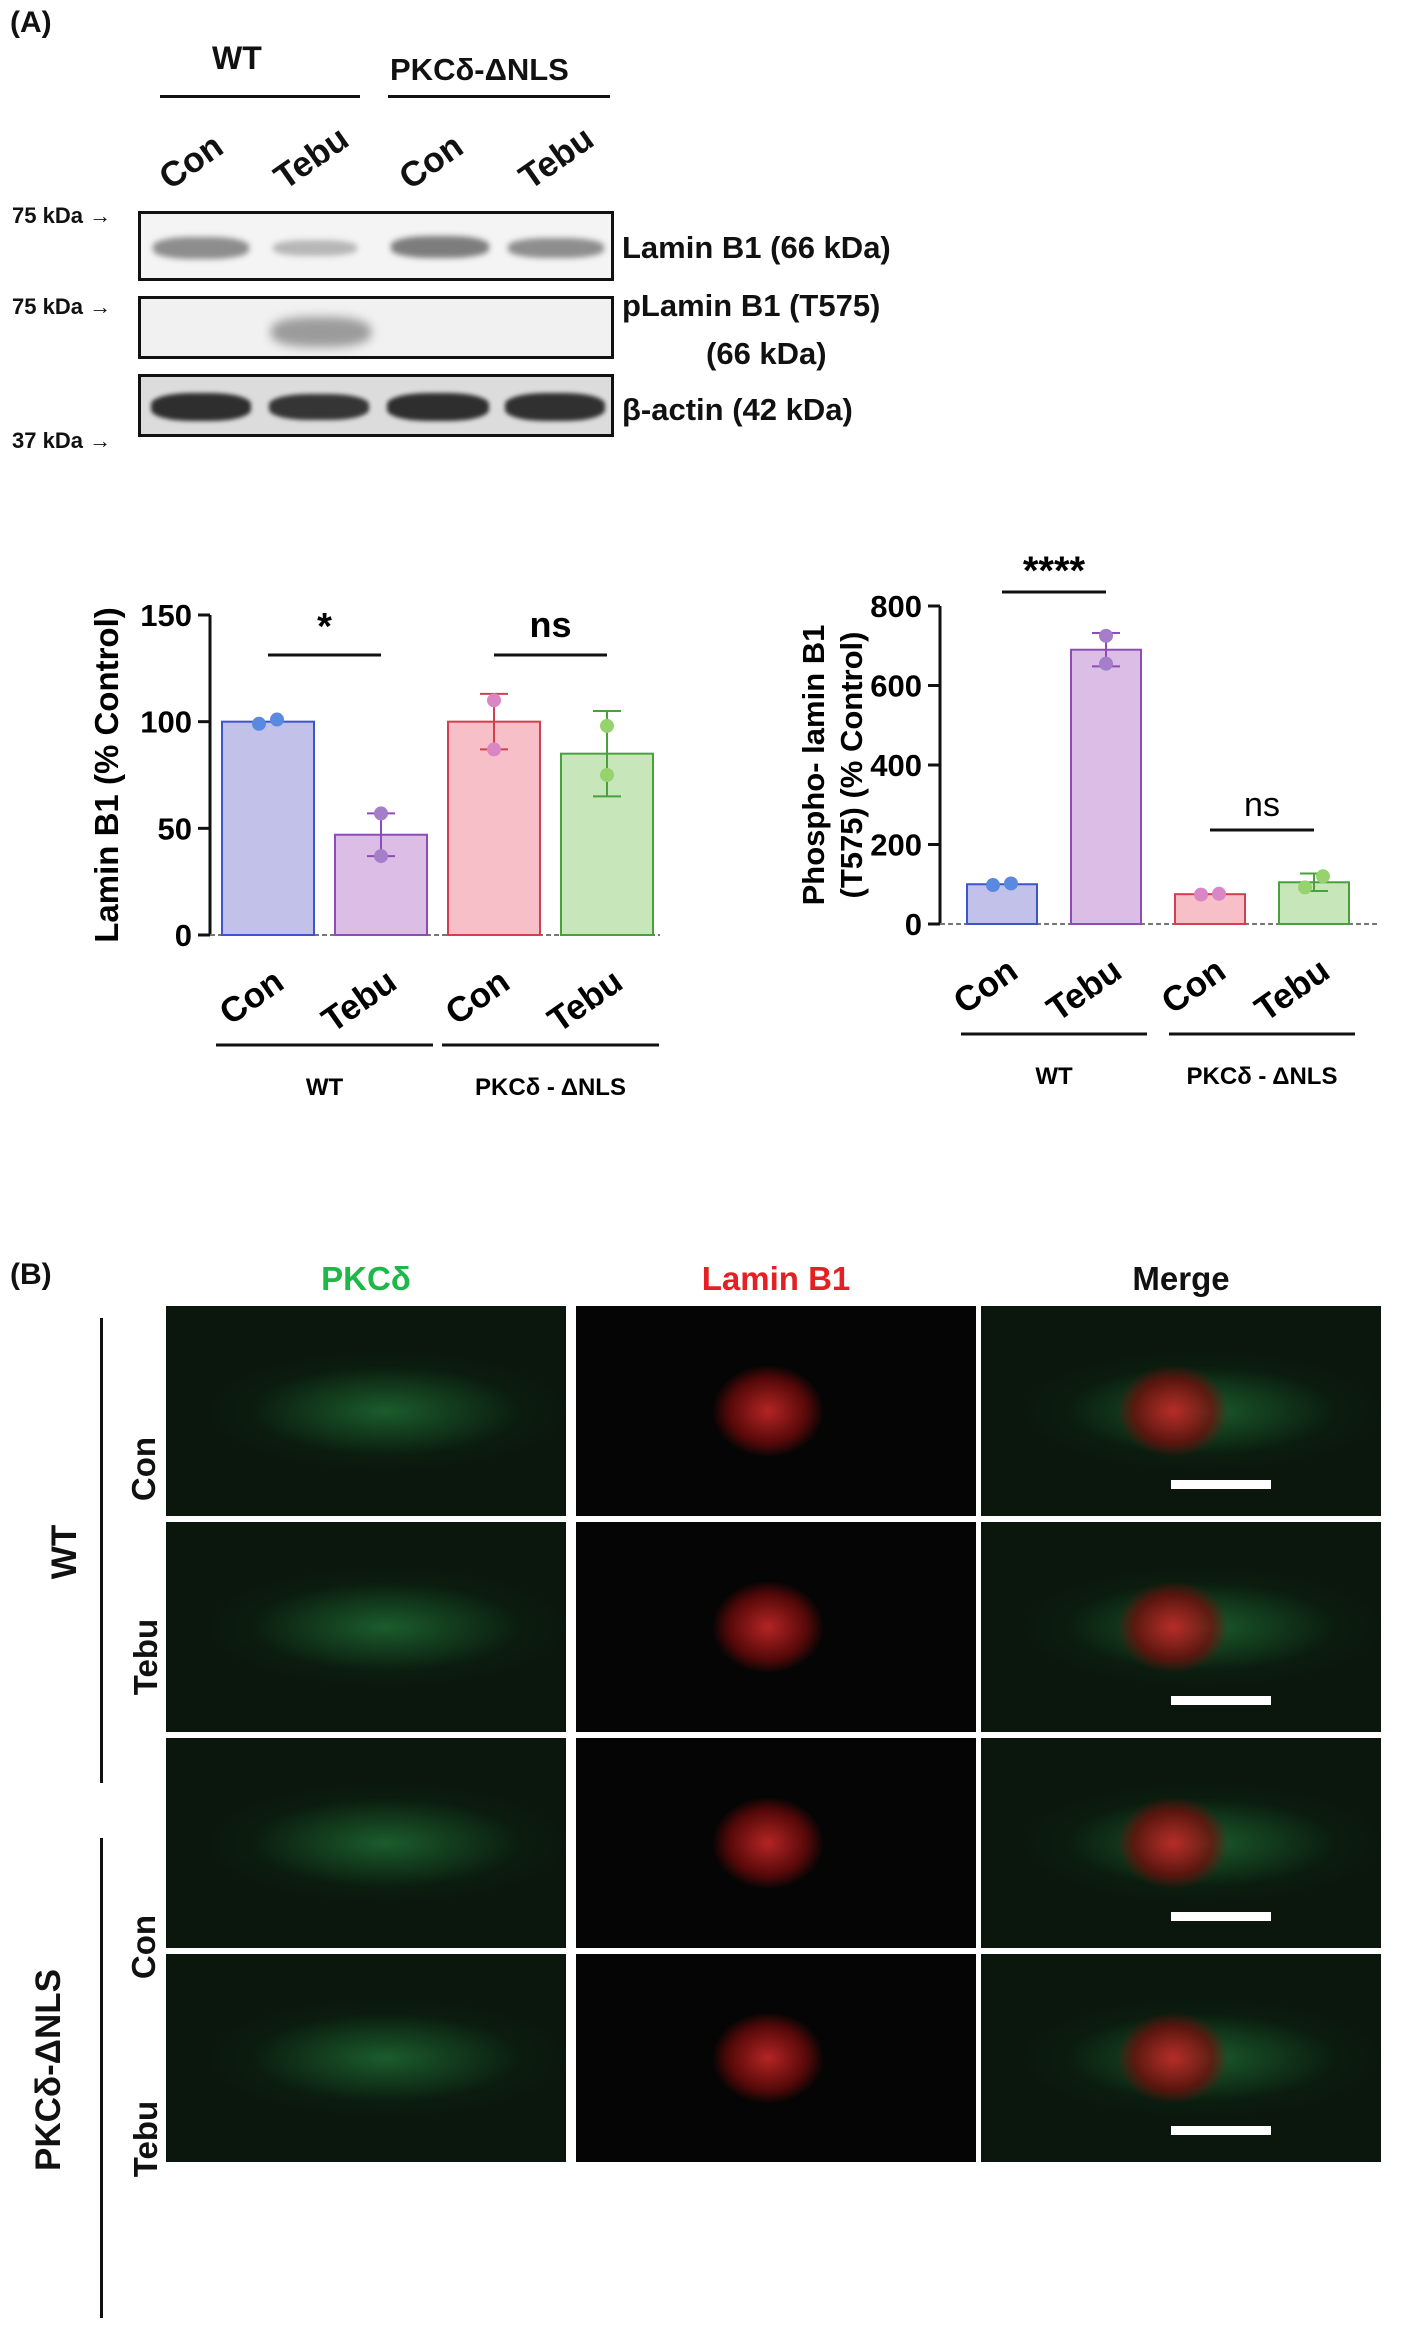  Describe the element at coordinates (101, 2078) in the screenshot. I see `group-line-mut` at that location.